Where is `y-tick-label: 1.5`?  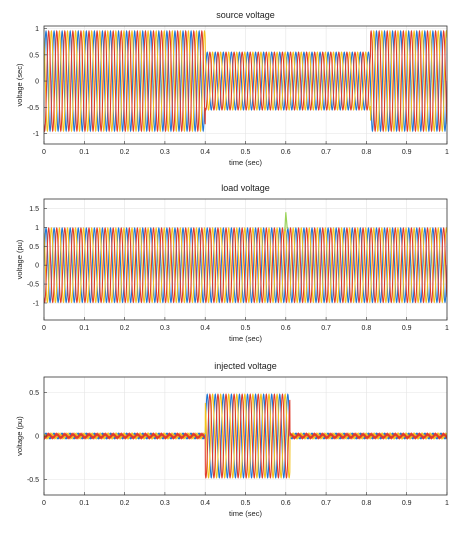
y-tick-label: 1.5 is located at coordinates (34, 209).